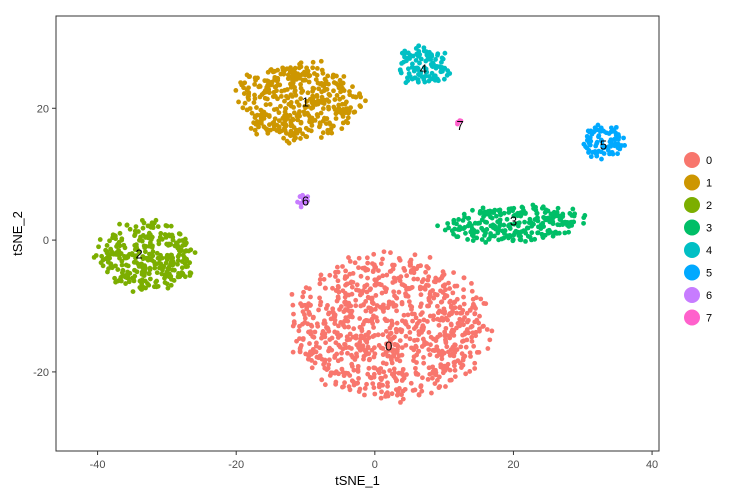 This screenshot has width=744, height=496. What do you see at coordinates (698, 295) in the screenshot?
I see `legend-item-6: 6` at bounding box center [698, 295].